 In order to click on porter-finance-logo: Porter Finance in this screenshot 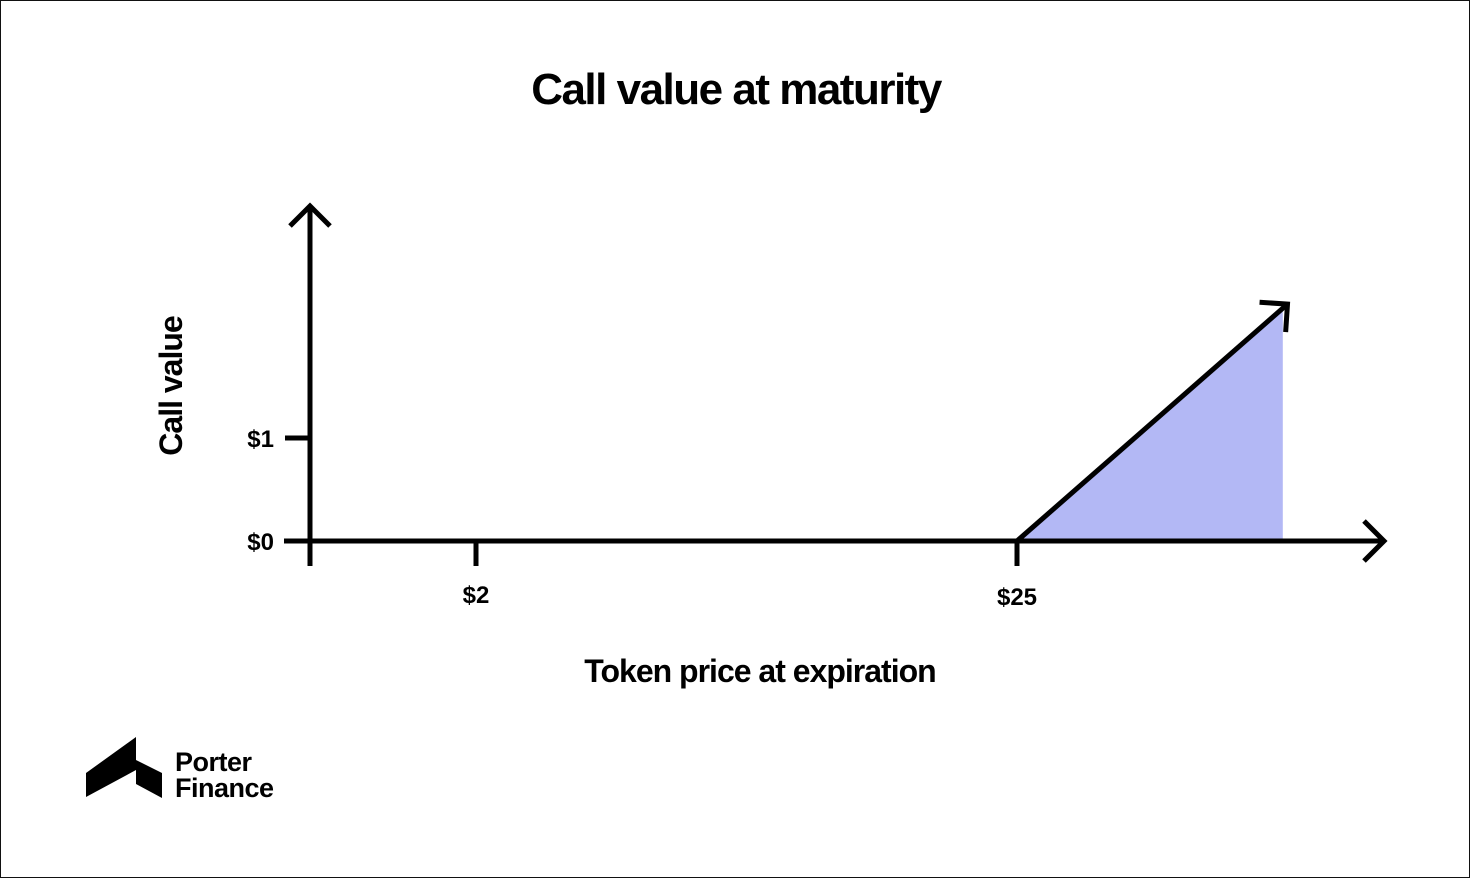, I will do `click(180, 770)`.